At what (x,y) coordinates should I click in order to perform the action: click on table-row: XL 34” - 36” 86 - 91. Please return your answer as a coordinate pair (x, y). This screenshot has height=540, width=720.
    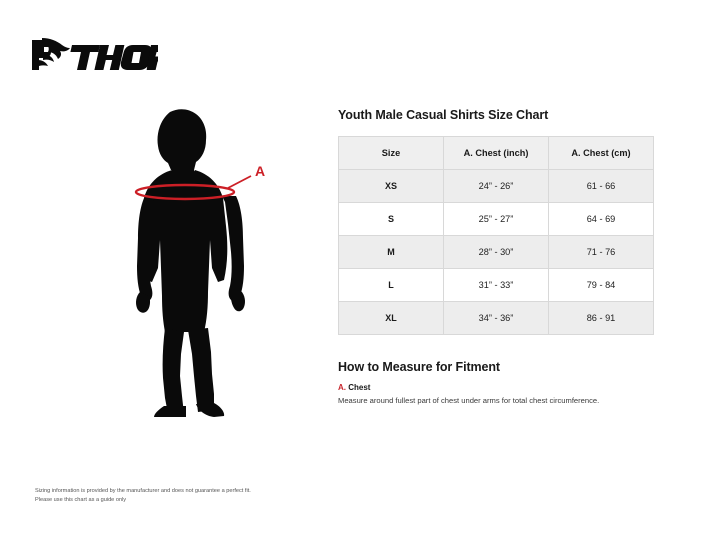
    Looking at the image, I should click on (496, 318).